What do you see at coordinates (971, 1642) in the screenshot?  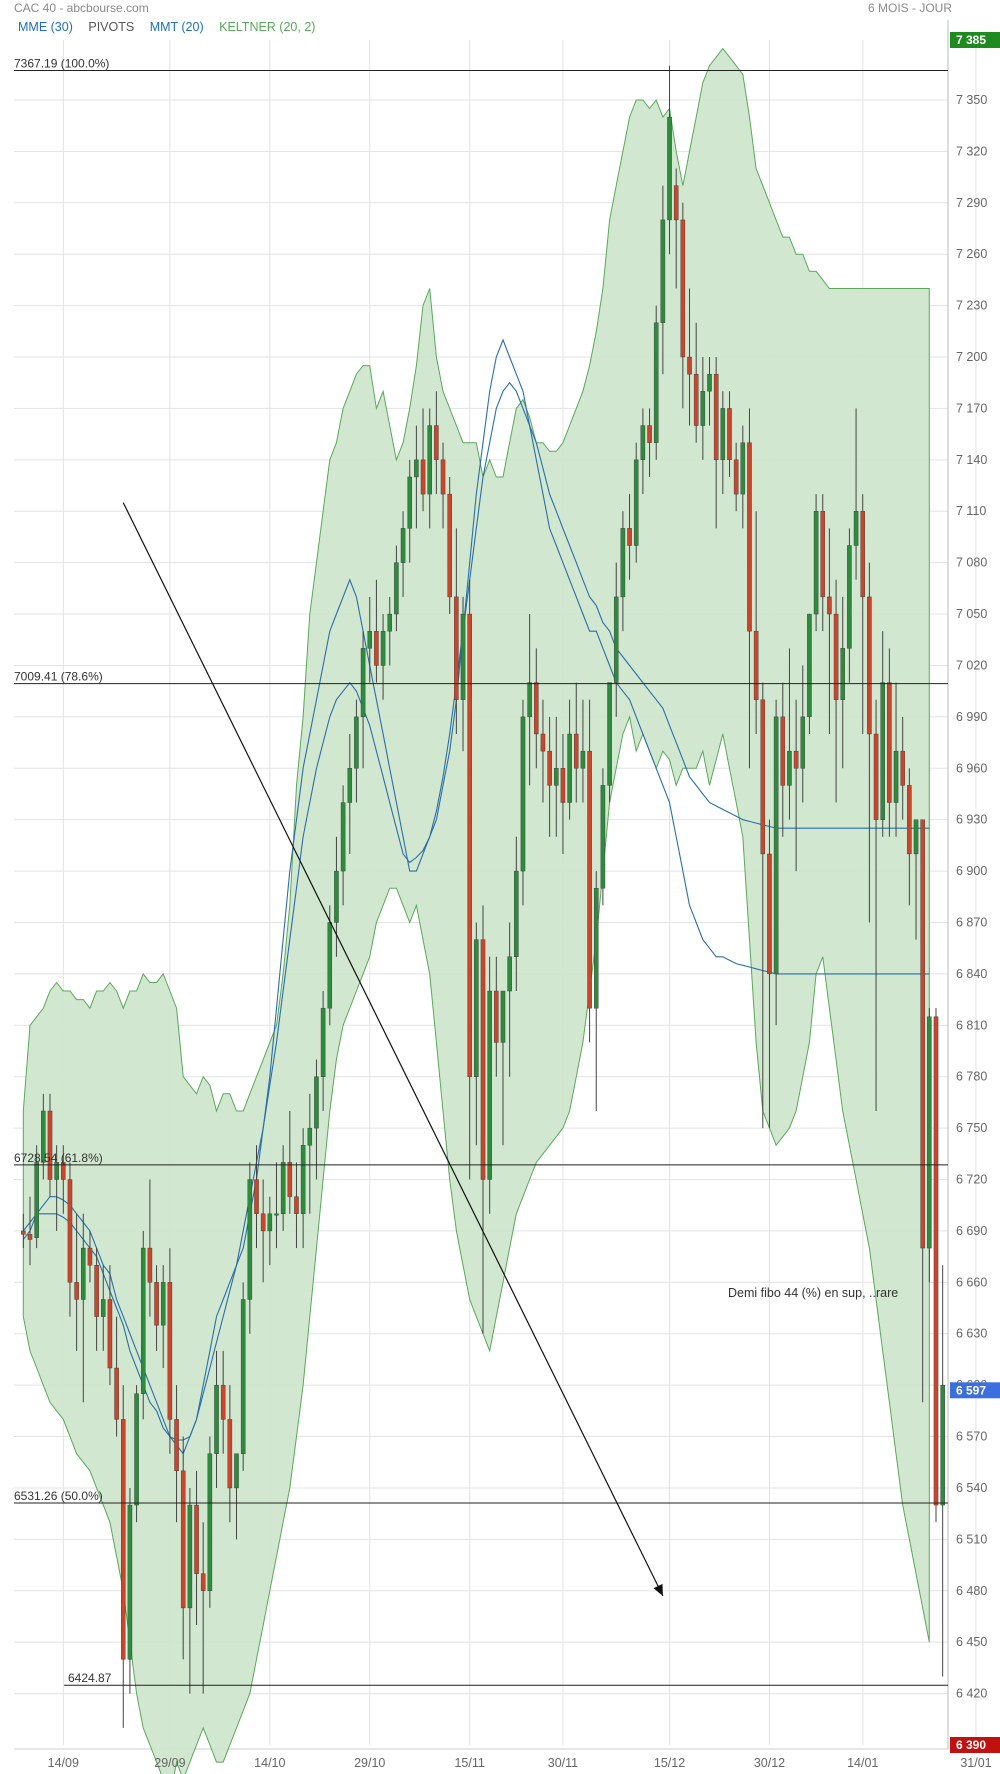 I see `price-tick-label: 6 450` at bounding box center [971, 1642].